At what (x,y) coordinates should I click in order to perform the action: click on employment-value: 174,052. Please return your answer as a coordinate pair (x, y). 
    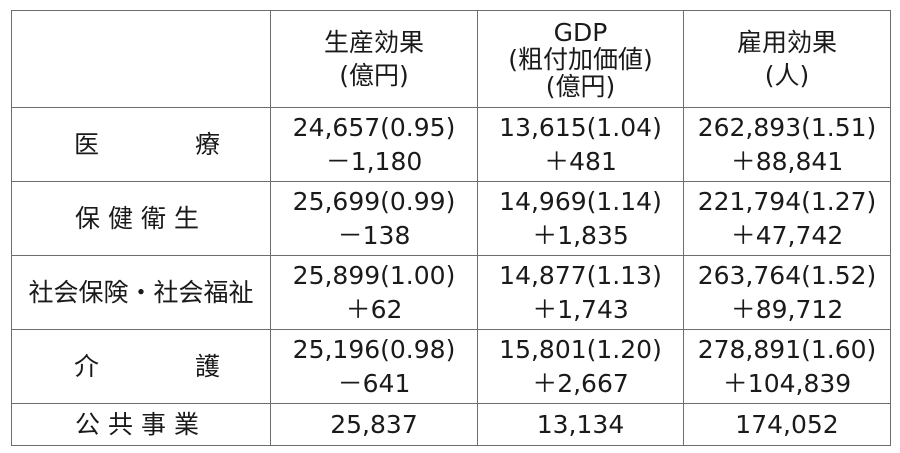
    Looking at the image, I should click on (787, 424).